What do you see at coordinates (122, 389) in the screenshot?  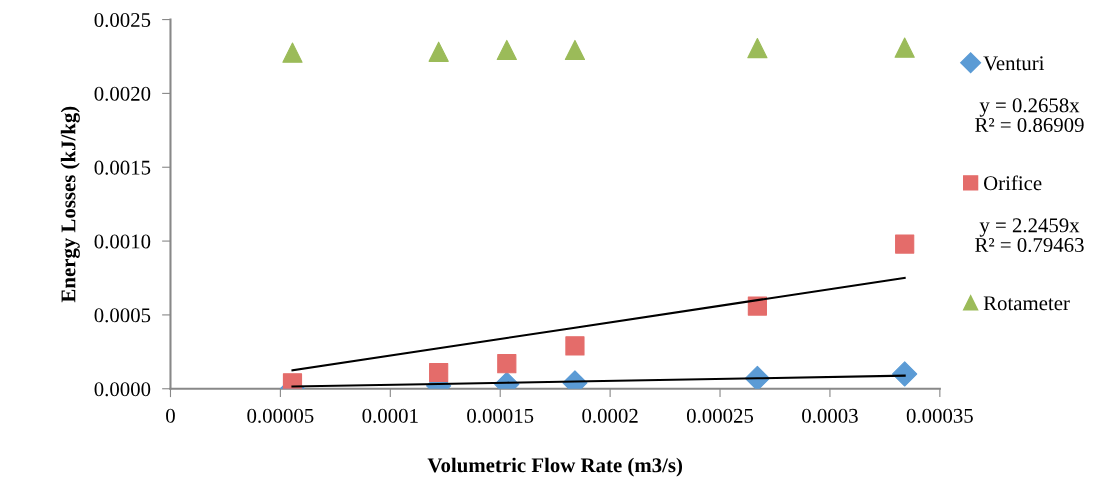 I see `y-tick-label: 0.0000` at bounding box center [122, 389].